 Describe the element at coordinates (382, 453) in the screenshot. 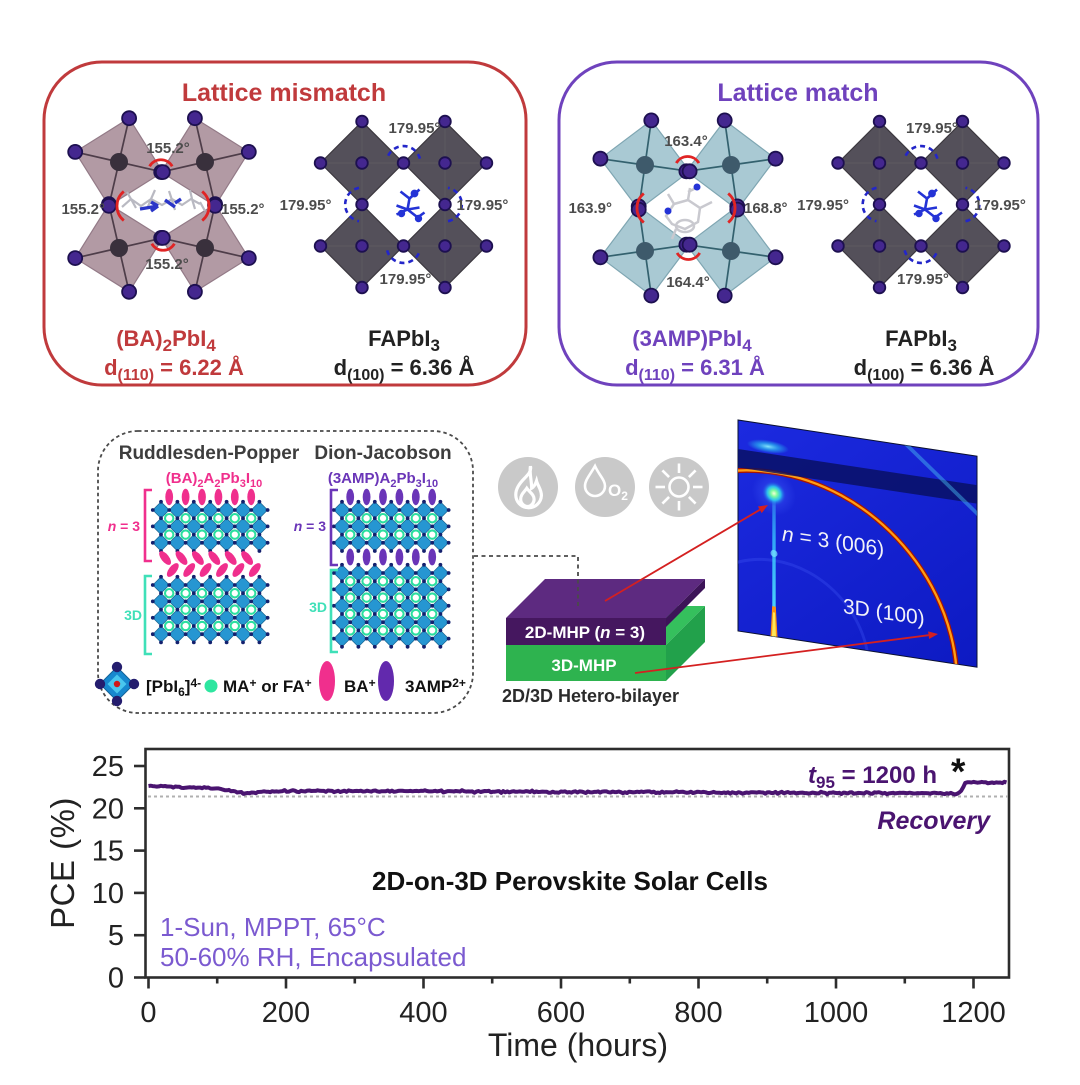

I see `svg-text: Dion-Jacobson` at that location.